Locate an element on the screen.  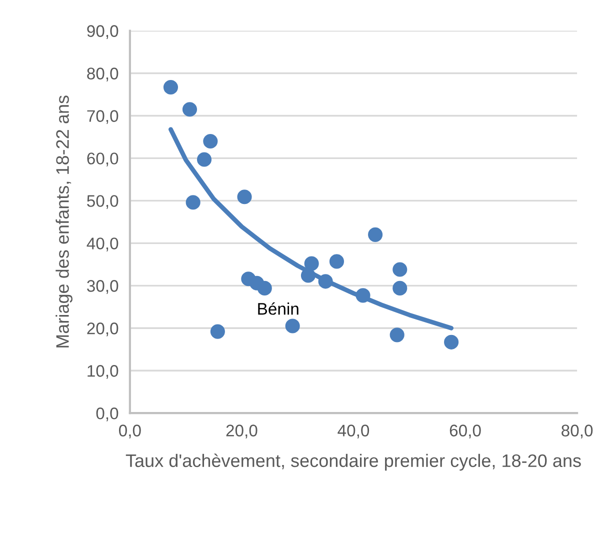
y-tick-label: 80,0 is located at coordinates (102, 75).